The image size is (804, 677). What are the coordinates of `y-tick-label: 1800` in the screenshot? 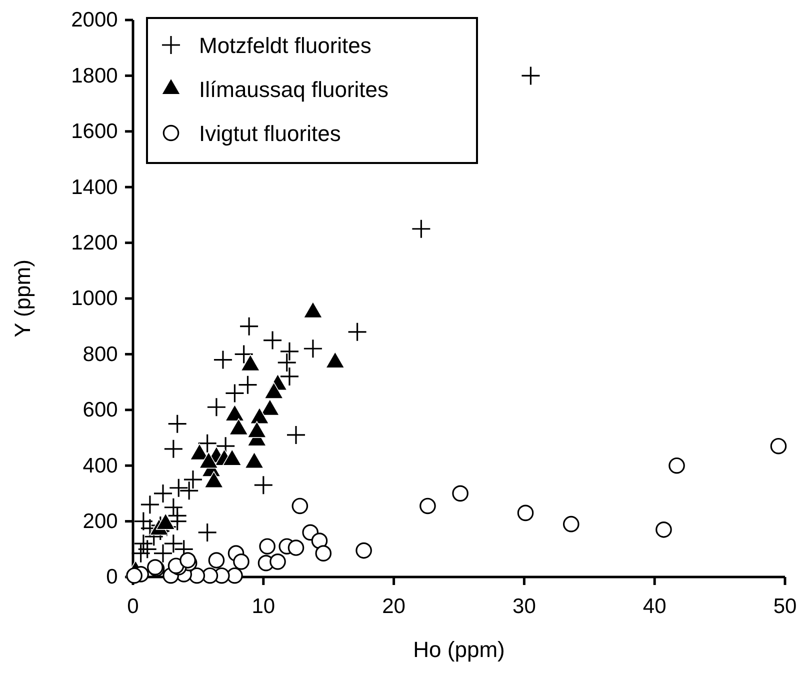 It's located at (94, 76).